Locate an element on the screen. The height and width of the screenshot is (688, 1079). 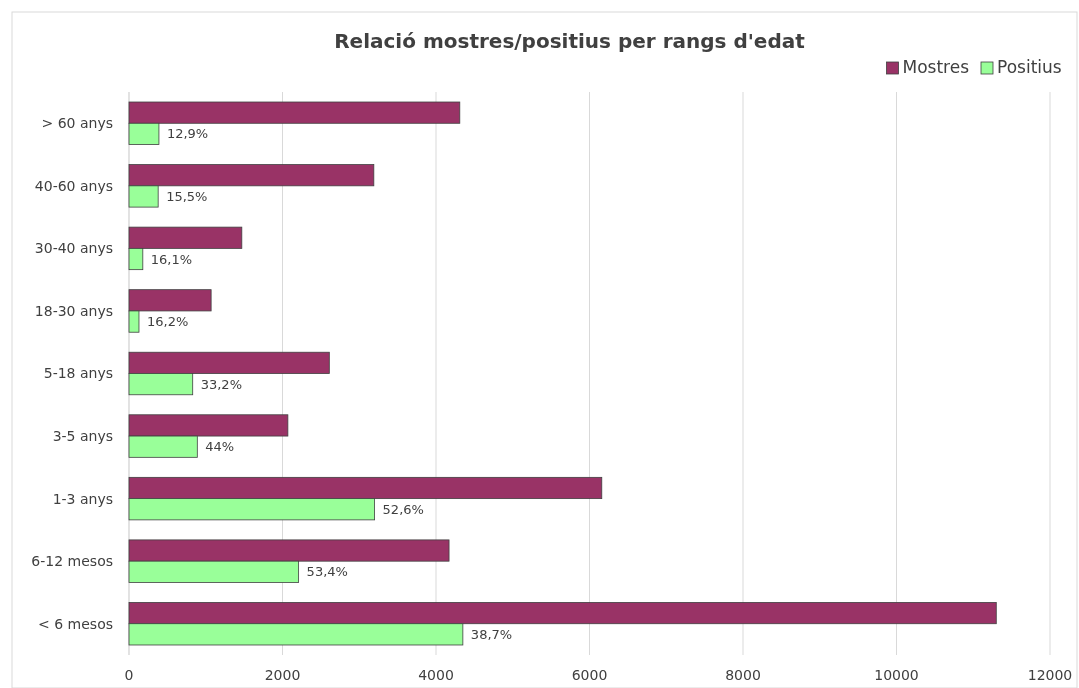
annotation: 16,1% is located at coordinates (171, 259).